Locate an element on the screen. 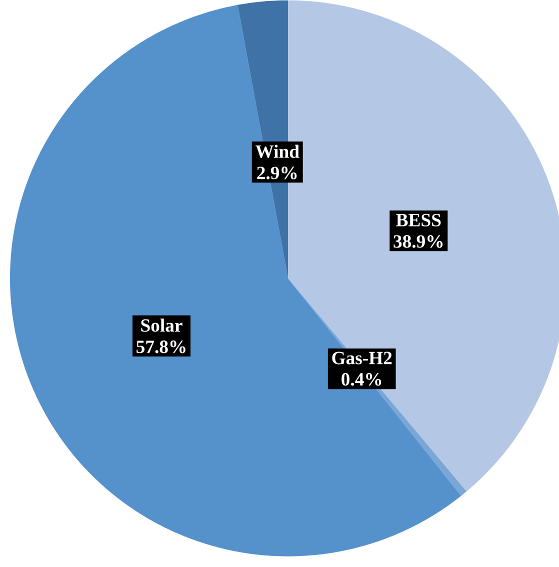 This screenshot has height=567, width=559. data-label: 38.9% is located at coordinates (418, 241).